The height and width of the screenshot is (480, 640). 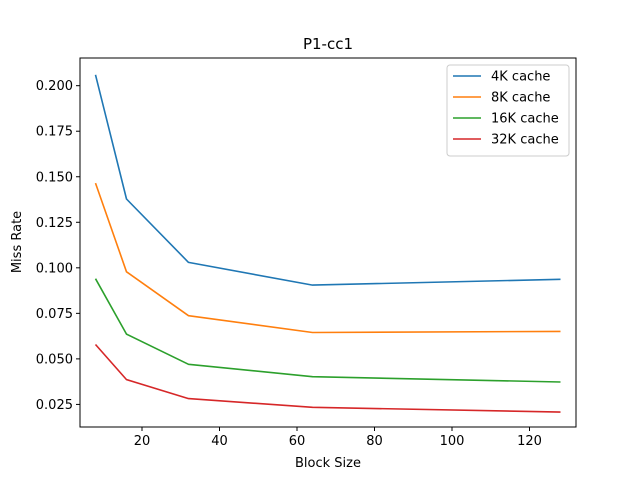 What do you see at coordinates (54, 314) in the screenshot?
I see `y-tick-label: 0.075` at bounding box center [54, 314].